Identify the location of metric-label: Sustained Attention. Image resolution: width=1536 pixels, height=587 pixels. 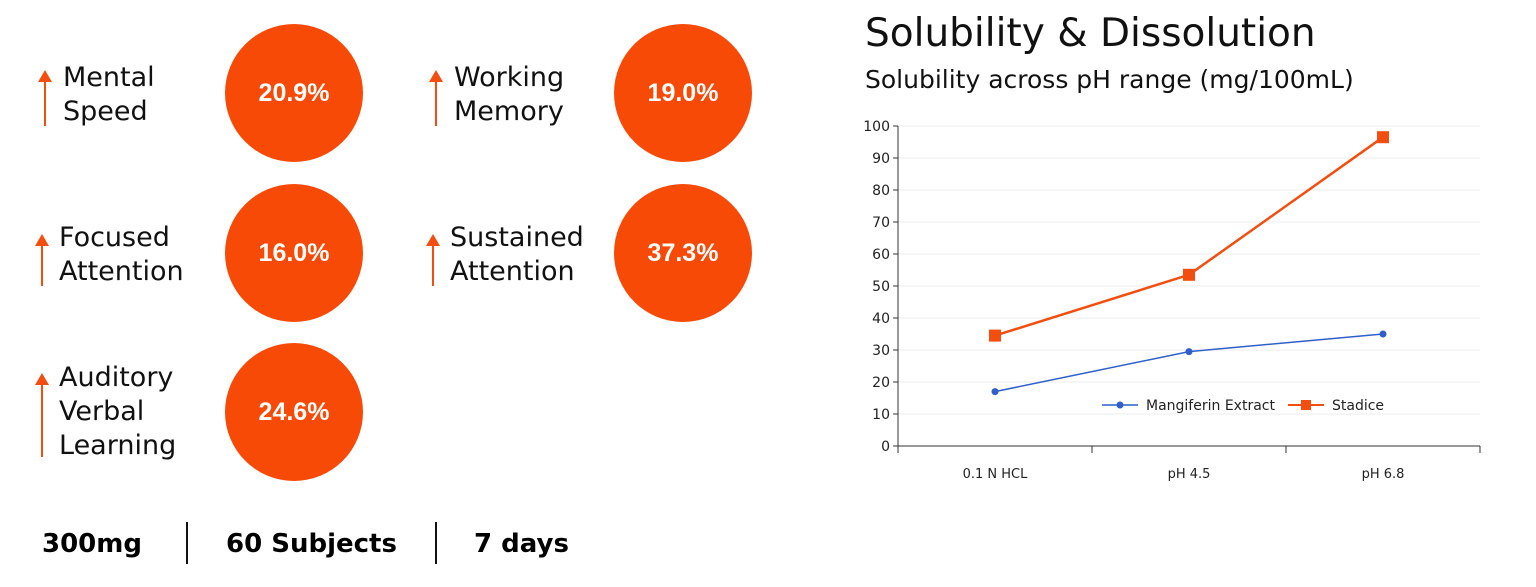
(517, 255).